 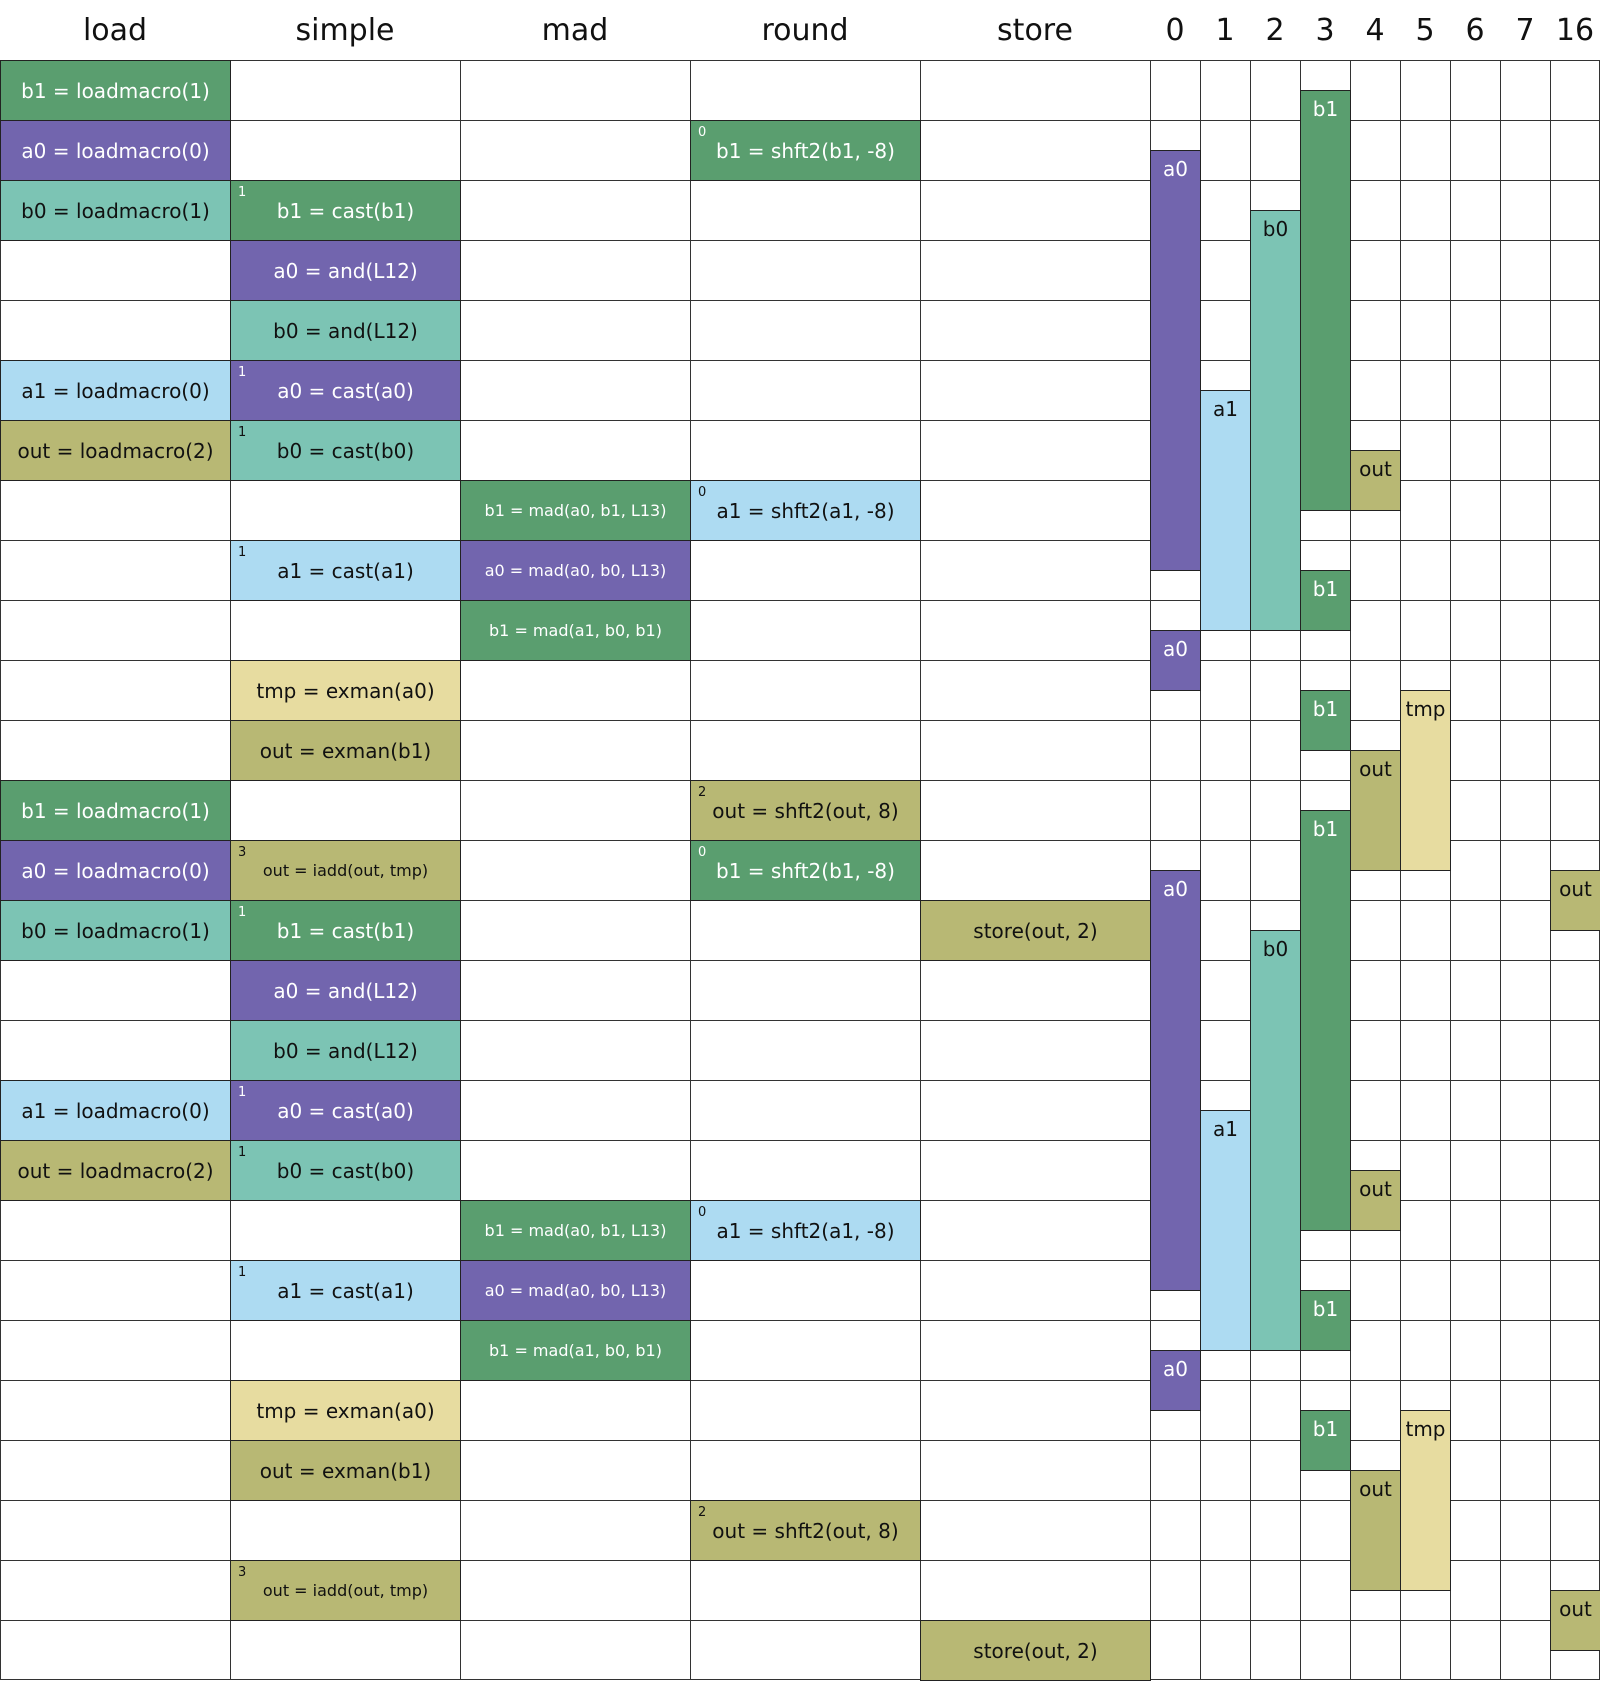 What do you see at coordinates (1425, 1429) in the screenshot?
I see `register-label: tmp` at bounding box center [1425, 1429].